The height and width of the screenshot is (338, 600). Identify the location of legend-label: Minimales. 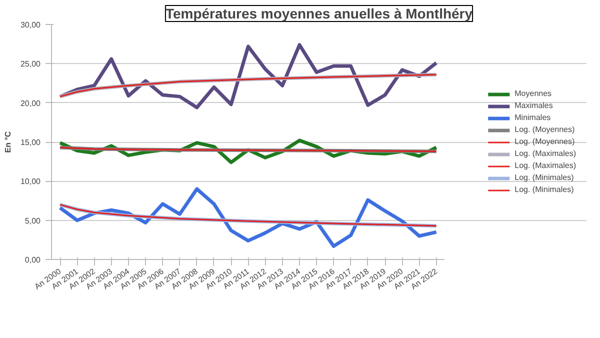
(532, 117).